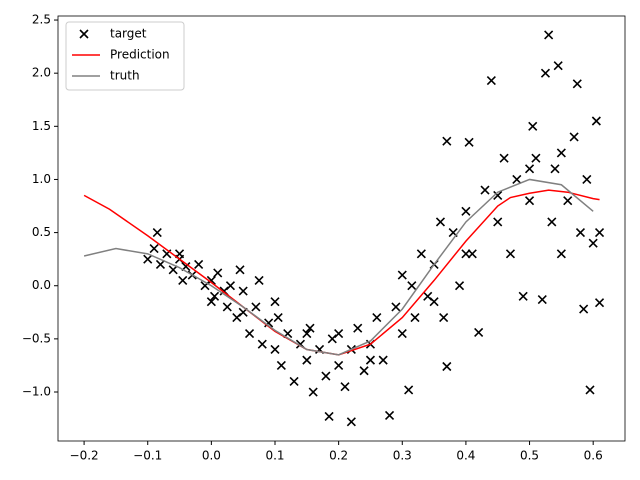  Describe the element at coordinates (41, 232) in the screenshot. I see `y-tick-label: 0.5` at that location.